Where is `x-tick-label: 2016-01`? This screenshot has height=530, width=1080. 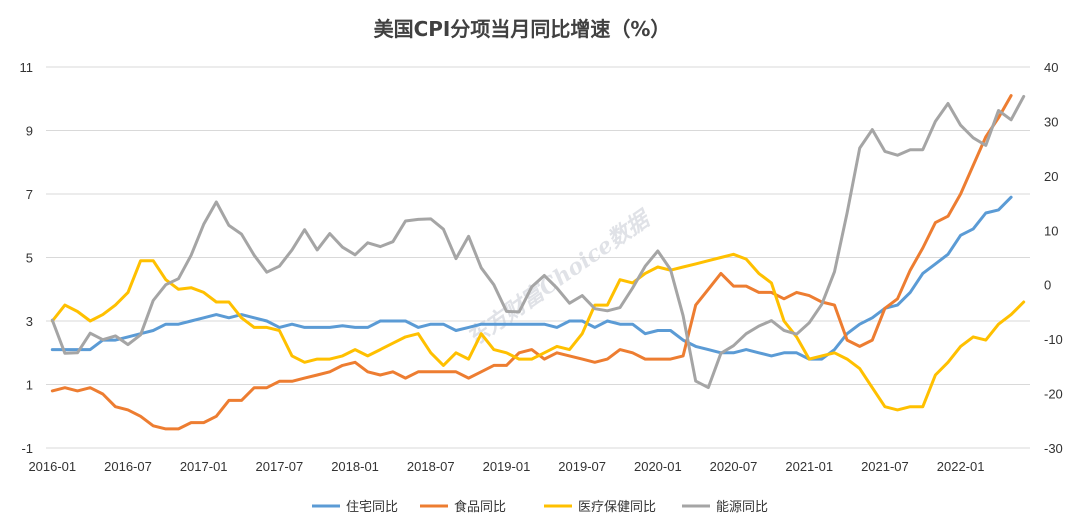
x-tick-label: 2016-01 is located at coordinates (52, 466).